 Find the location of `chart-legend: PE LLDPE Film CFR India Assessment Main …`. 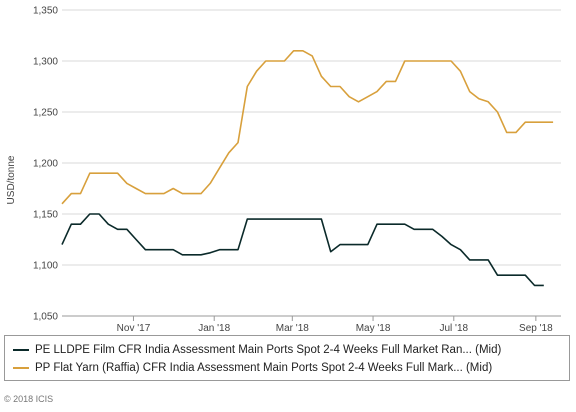

chart-legend: PE LLDPE Film CFR India Assessment Main … is located at coordinates (287, 358).